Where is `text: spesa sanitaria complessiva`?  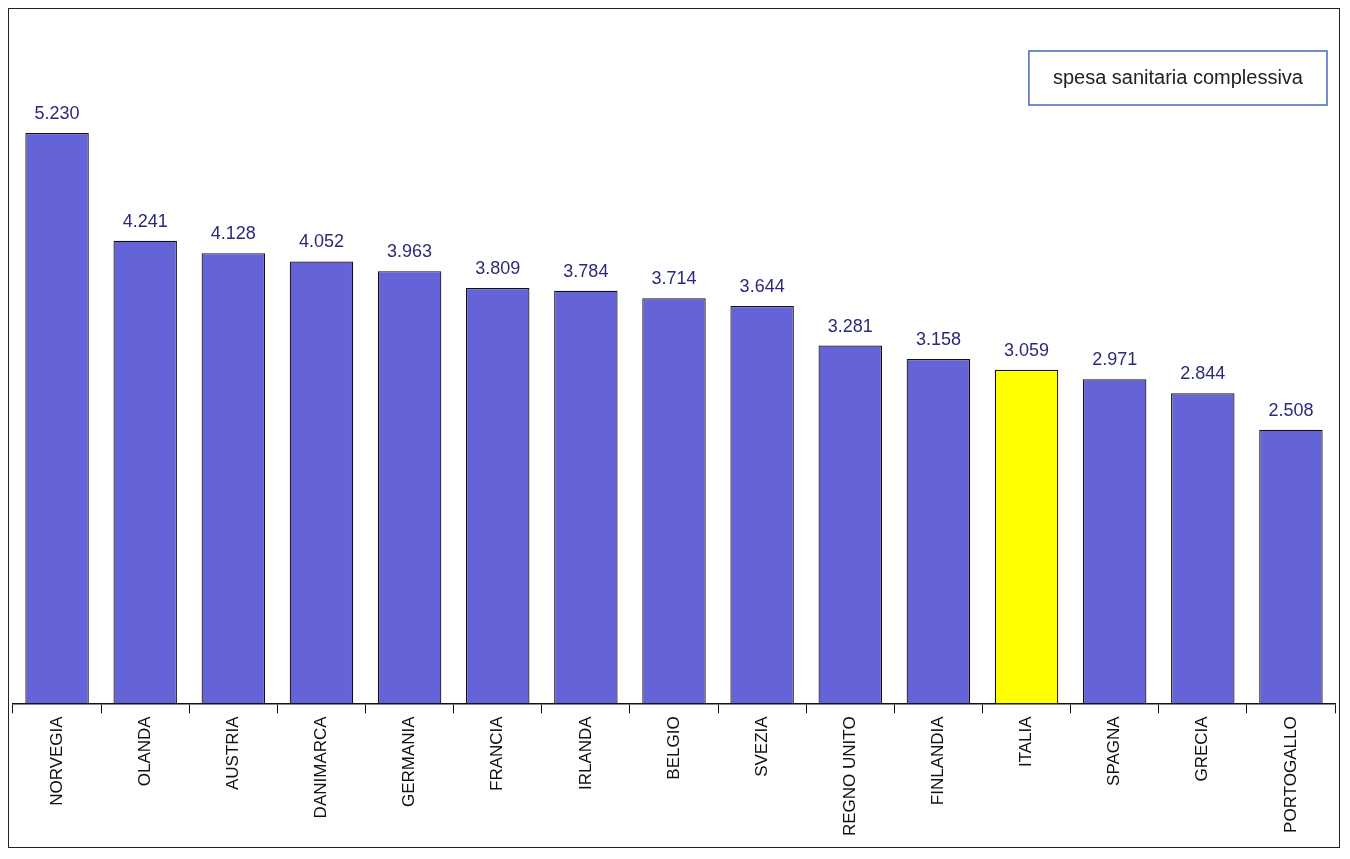
text: spesa sanitaria complessiva is located at coordinates (1178, 76).